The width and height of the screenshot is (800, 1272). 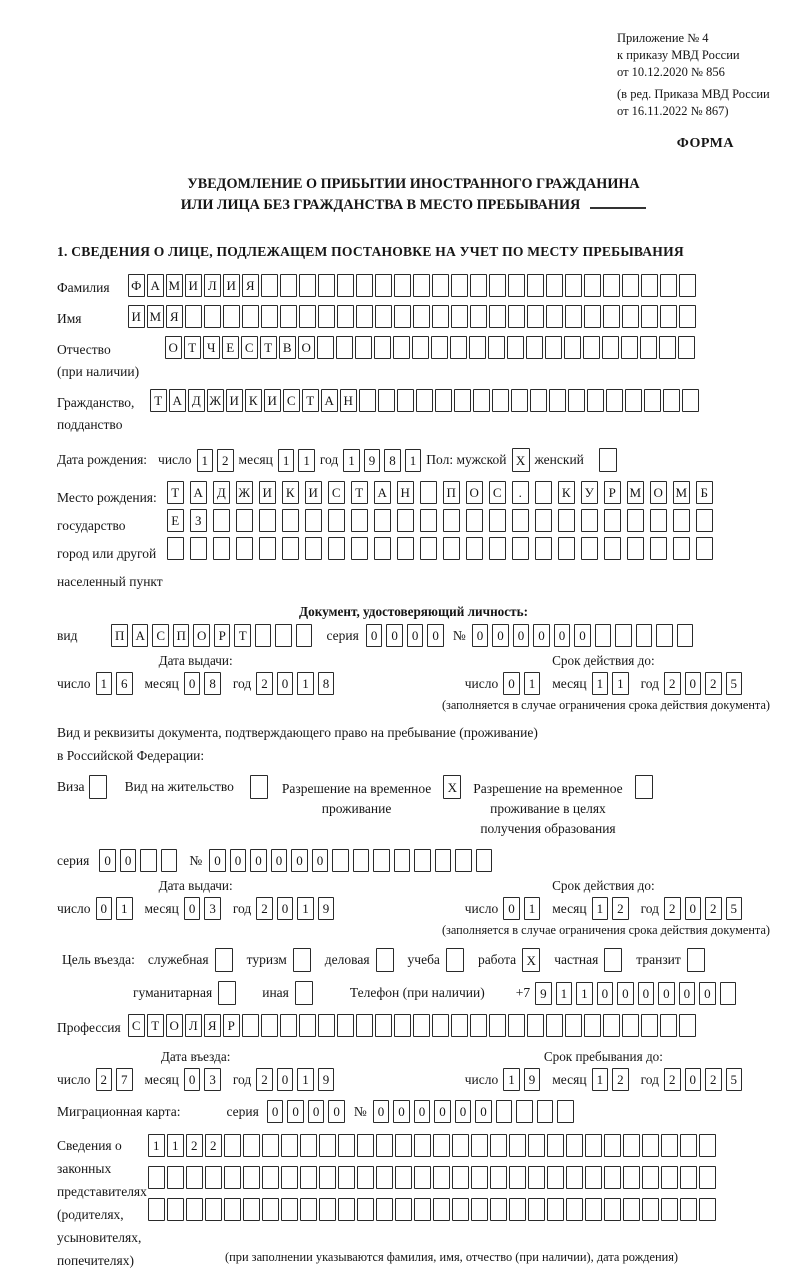 What do you see at coordinates (212, 285) in the screenshot?
I see `char-box: Л` at bounding box center [212, 285].